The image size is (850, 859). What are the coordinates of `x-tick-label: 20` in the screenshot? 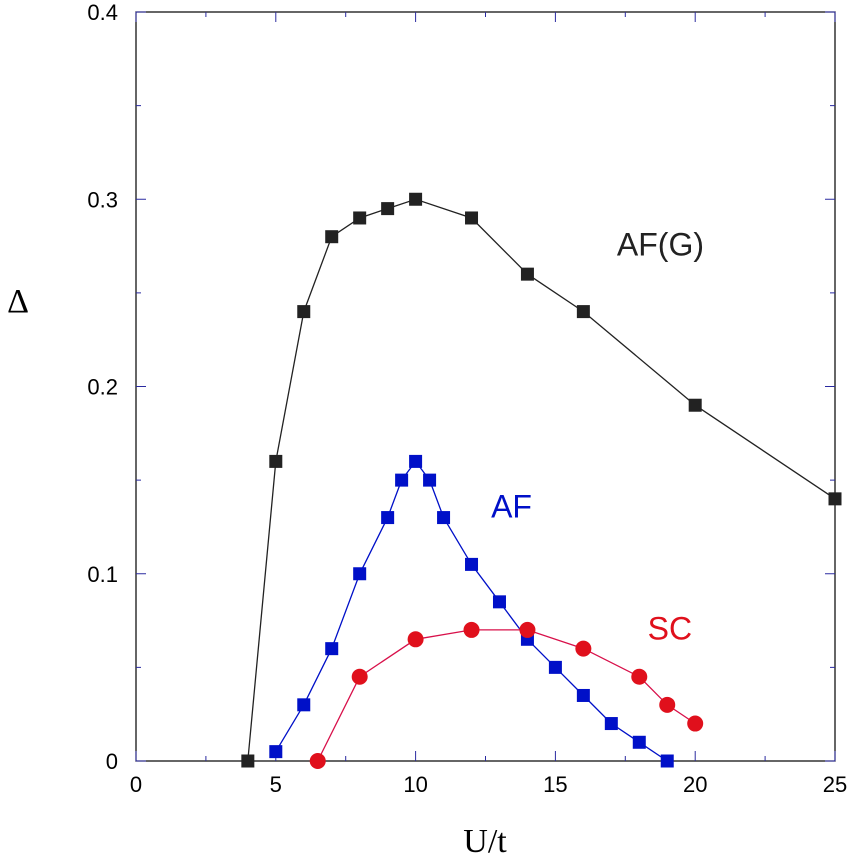 It's located at (695, 784).